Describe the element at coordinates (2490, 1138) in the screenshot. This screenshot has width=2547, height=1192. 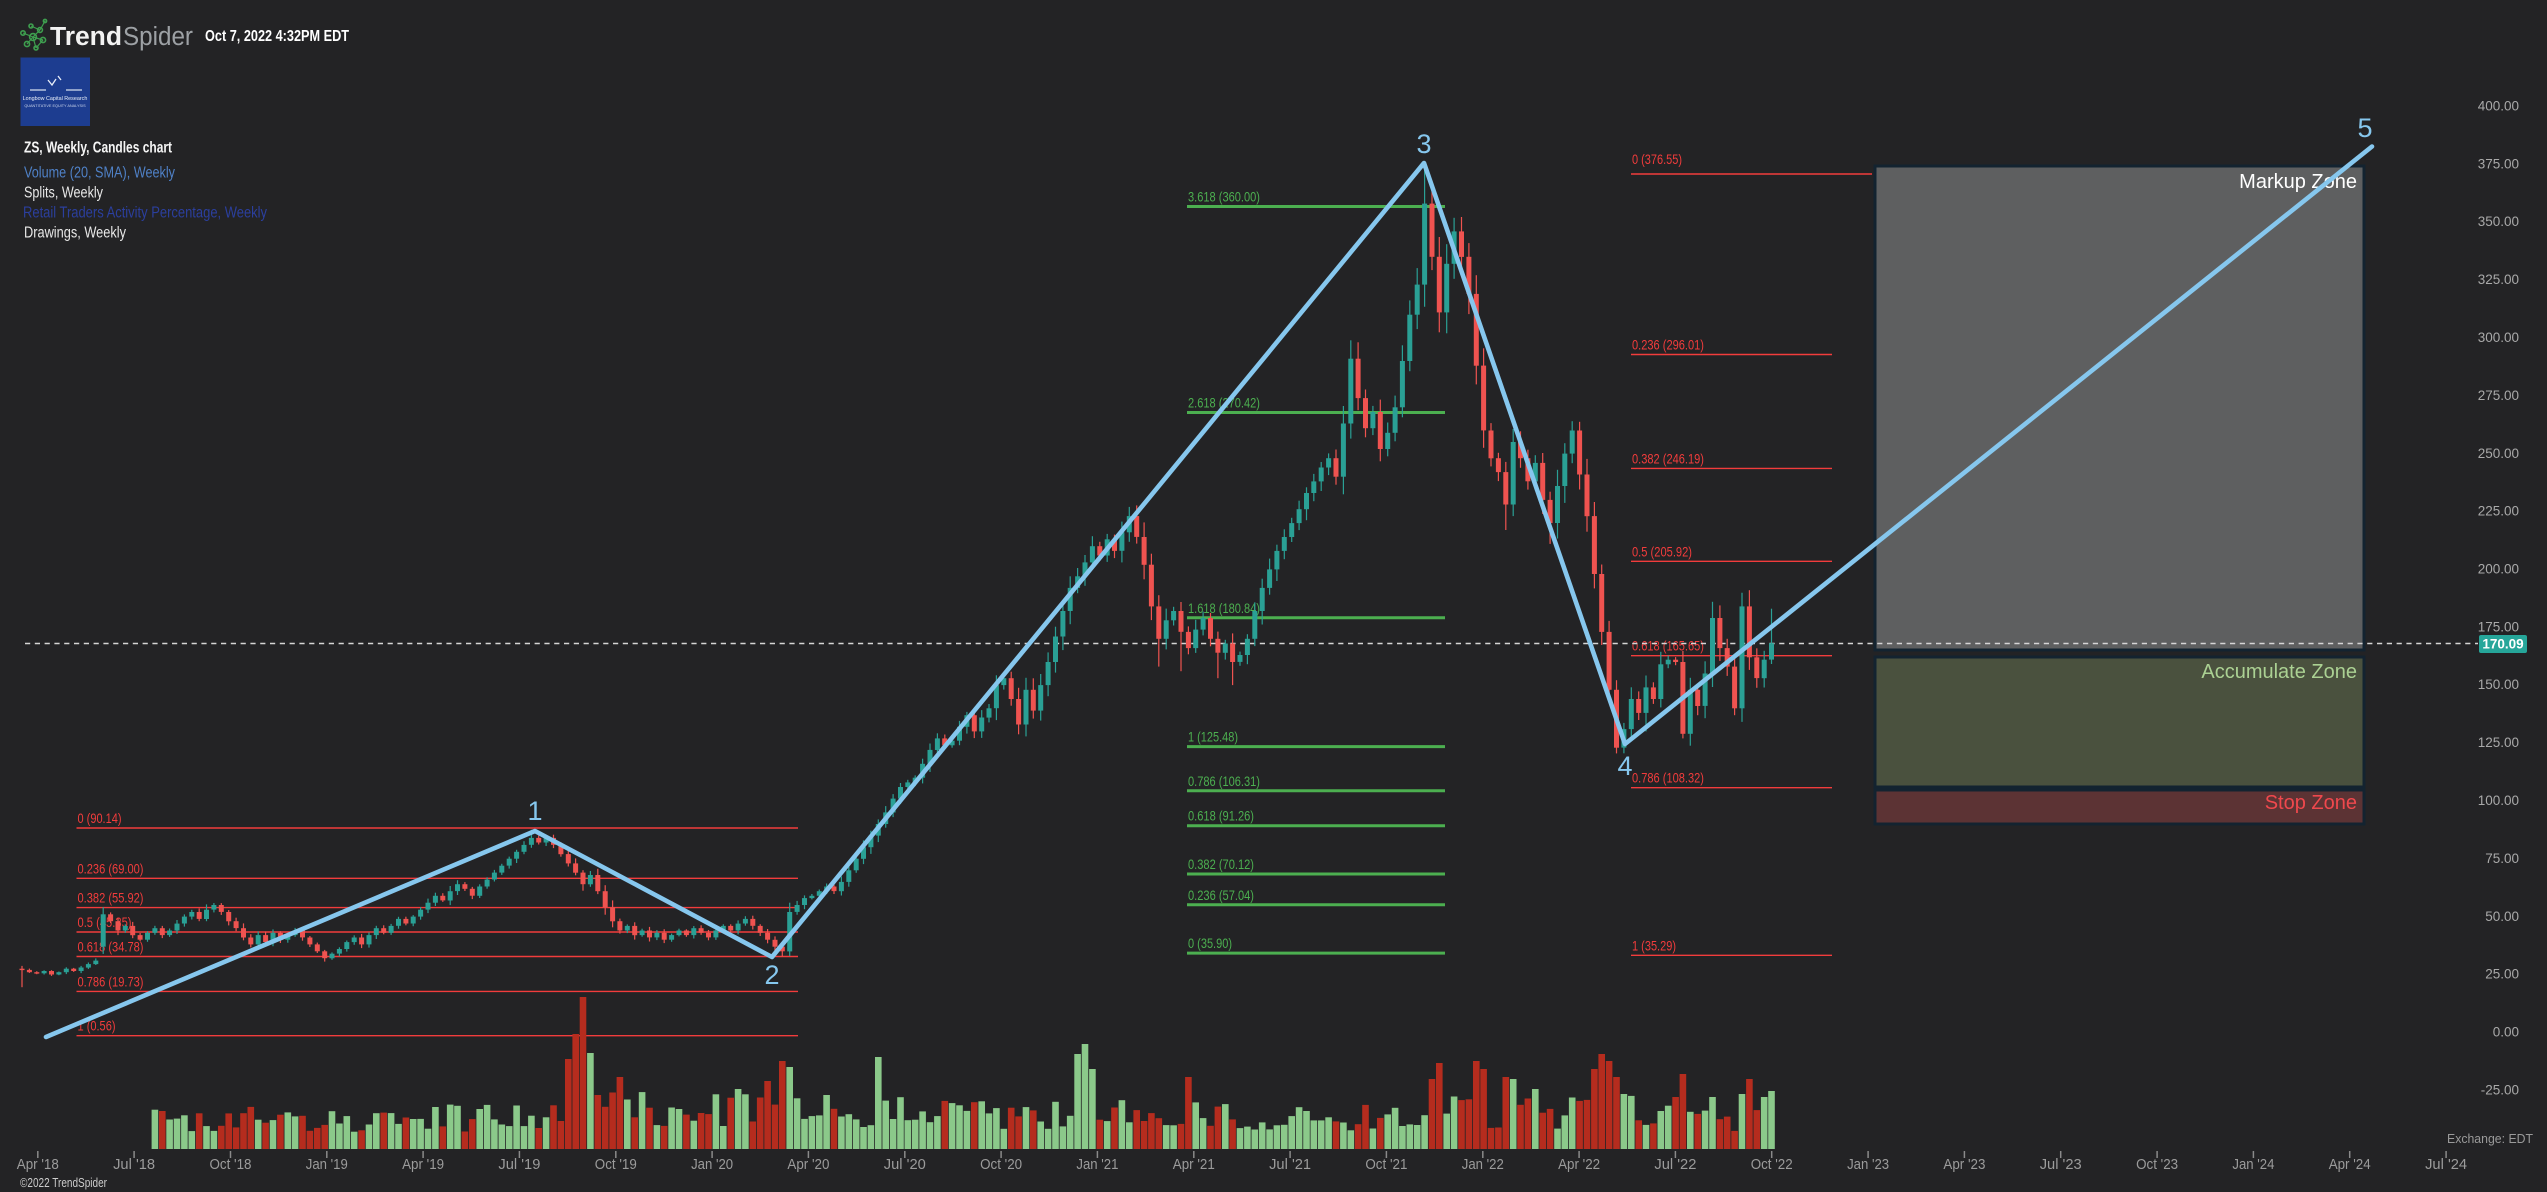
I see `svg-text: Exchange: EDT` at that location.